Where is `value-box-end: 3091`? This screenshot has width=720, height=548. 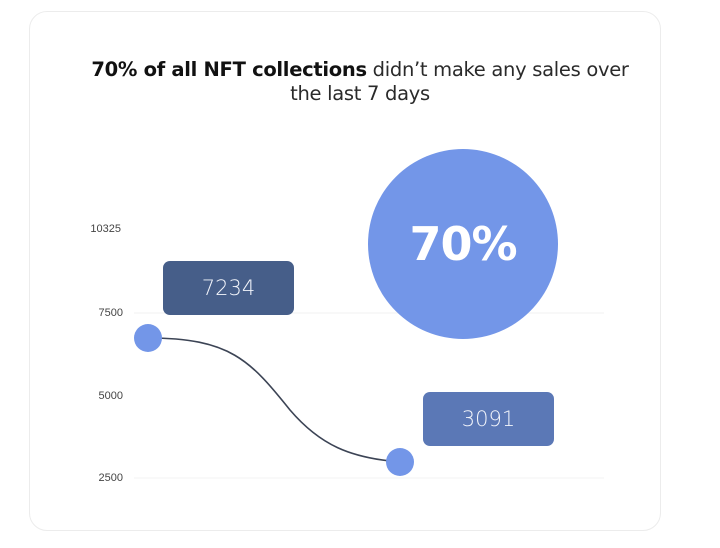
value-box-end: 3091 is located at coordinates (488, 419).